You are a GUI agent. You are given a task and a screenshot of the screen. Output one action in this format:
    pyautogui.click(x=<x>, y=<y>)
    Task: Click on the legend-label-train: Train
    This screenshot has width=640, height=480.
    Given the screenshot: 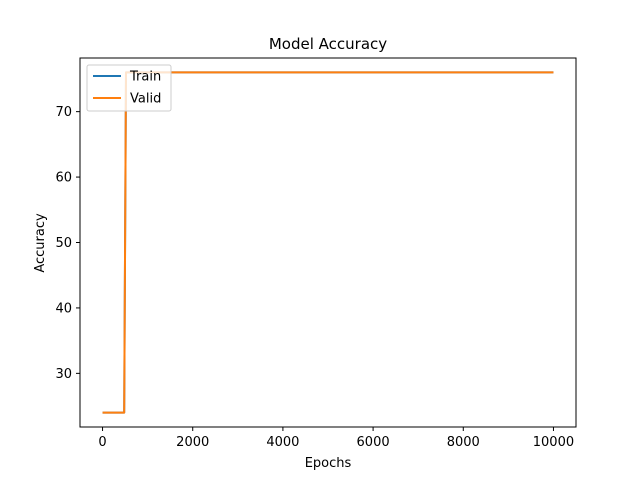 What is the action you would take?
    pyautogui.click(x=145, y=77)
    